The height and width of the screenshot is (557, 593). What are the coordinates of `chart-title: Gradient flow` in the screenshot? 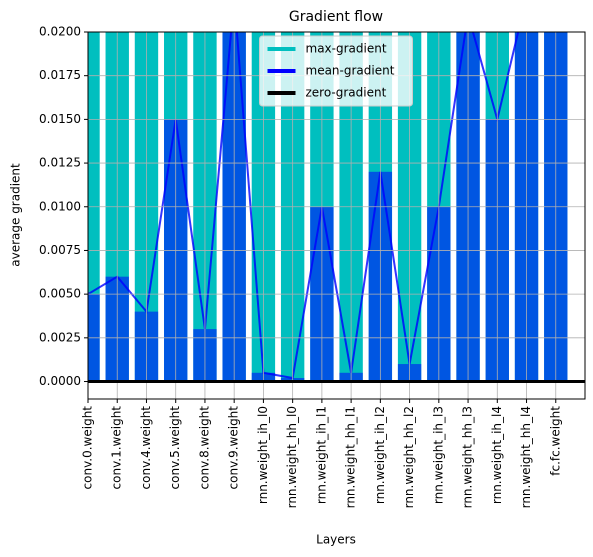 It's located at (336, 17).